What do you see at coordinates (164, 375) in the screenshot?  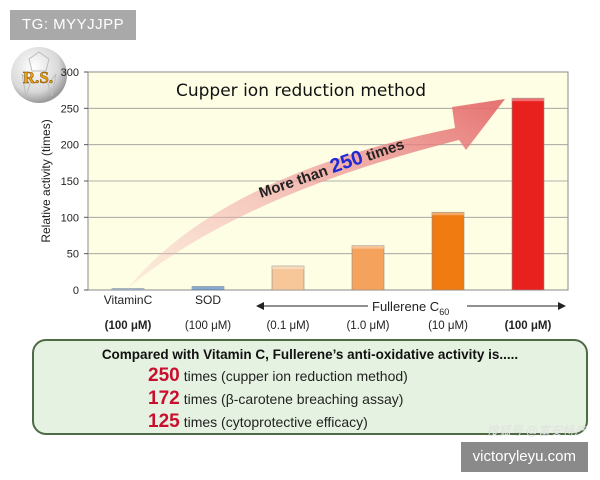 I see `summary-value-1: 250` at bounding box center [164, 375].